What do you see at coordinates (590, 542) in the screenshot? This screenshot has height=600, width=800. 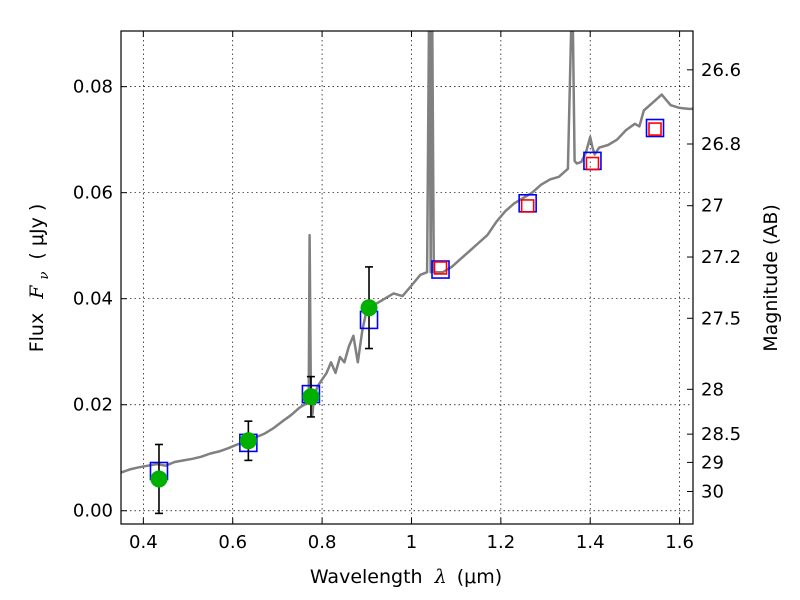 I see `x-tick-label: 1.4` at bounding box center [590, 542].